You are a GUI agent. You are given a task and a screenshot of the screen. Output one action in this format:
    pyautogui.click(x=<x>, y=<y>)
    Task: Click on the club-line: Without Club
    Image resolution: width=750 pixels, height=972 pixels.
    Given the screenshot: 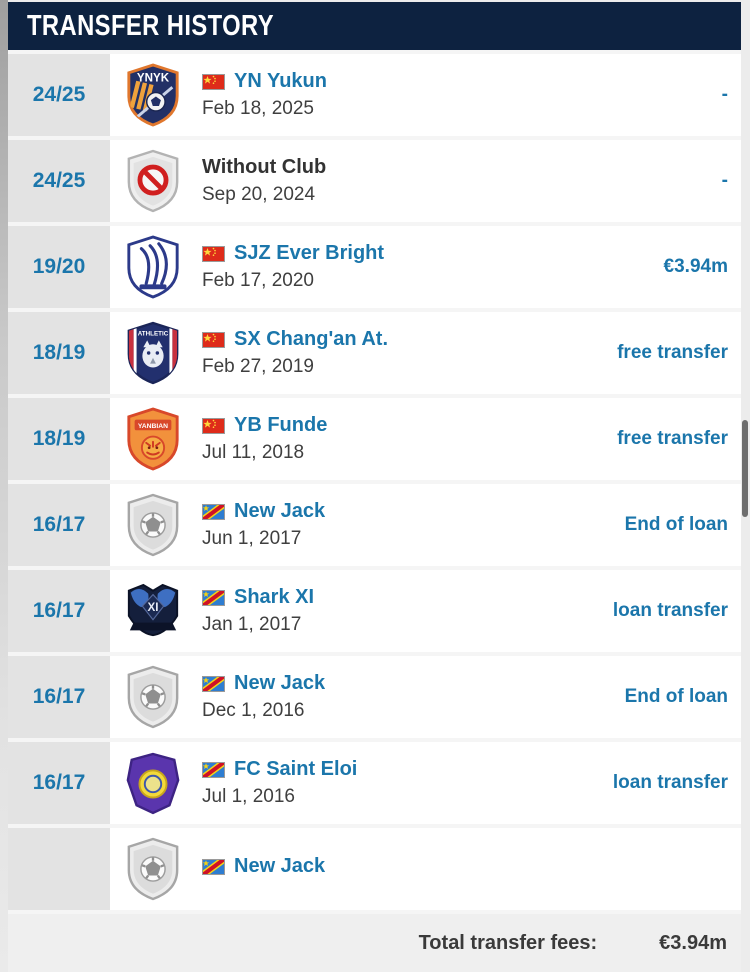 What is the action you would take?
    pyautogui.click(x=264, y=167)
    